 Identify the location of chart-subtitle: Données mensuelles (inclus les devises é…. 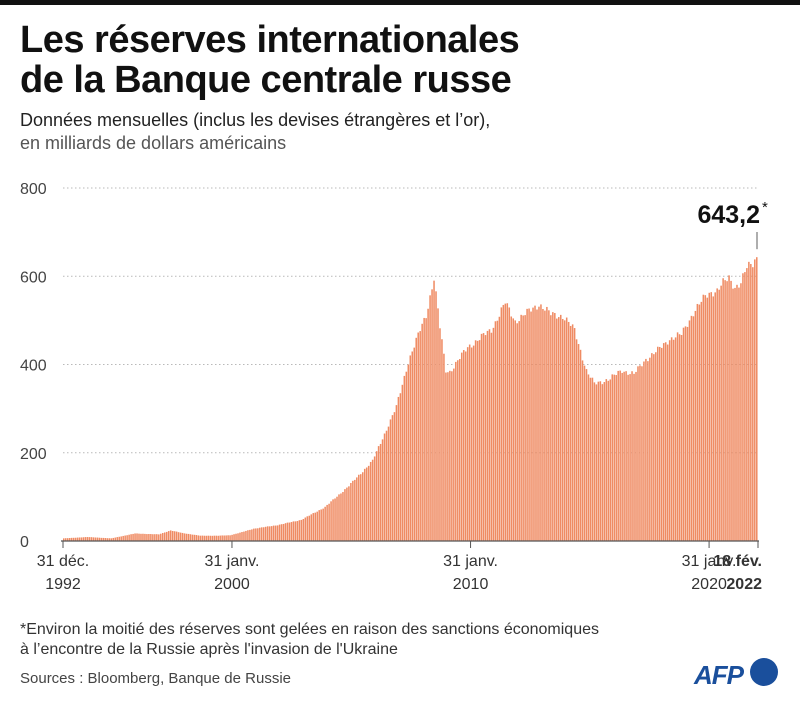
(400, 132).